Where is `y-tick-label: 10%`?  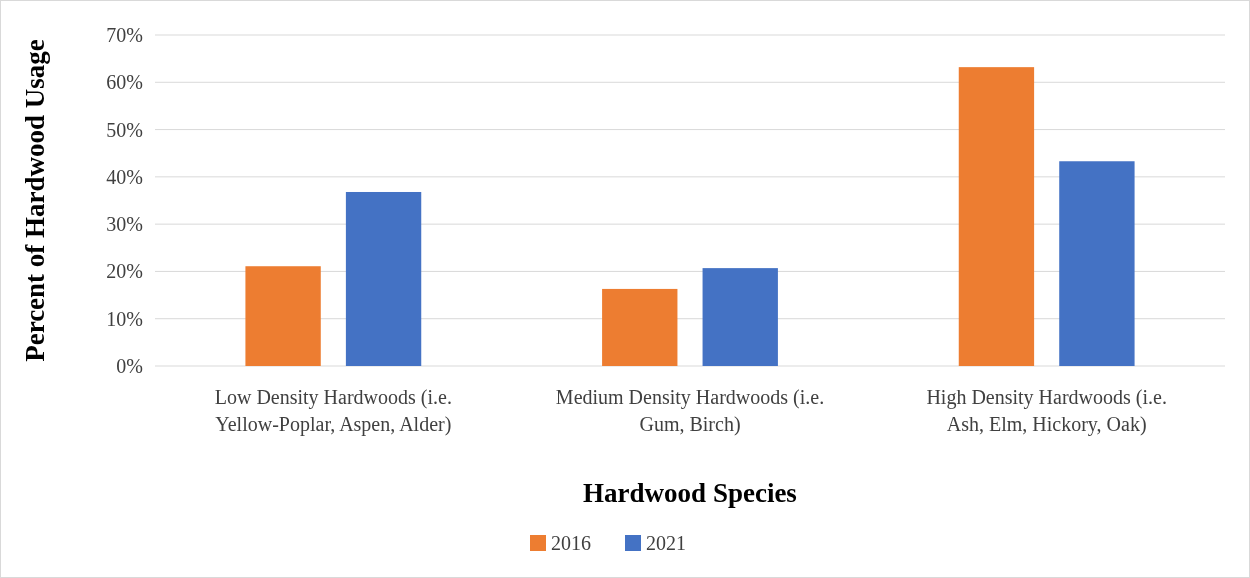
y-tick-label: 10% is located at coordinates (124, 318).